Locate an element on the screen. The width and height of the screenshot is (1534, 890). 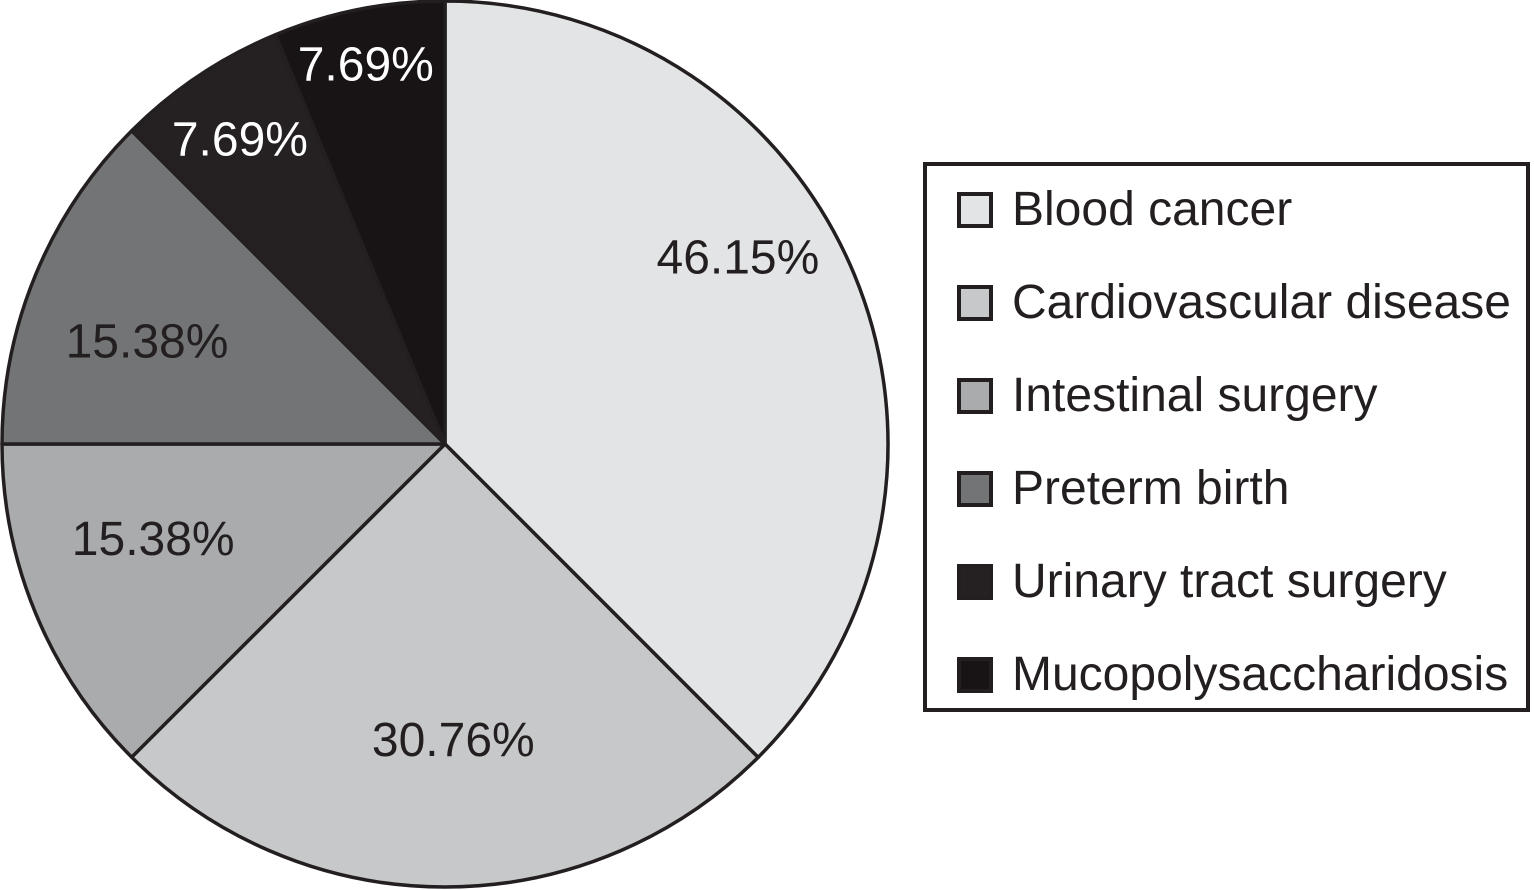
slice-percentage-label: 30.76% is located at coordinates (453, 740).